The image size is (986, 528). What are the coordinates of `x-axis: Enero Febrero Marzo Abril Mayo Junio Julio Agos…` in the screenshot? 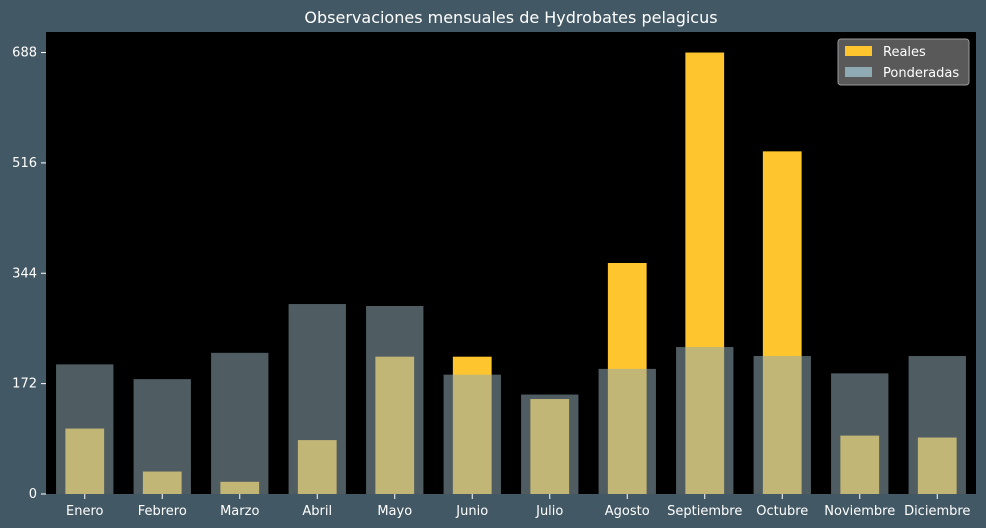 It's located at (518, 506).